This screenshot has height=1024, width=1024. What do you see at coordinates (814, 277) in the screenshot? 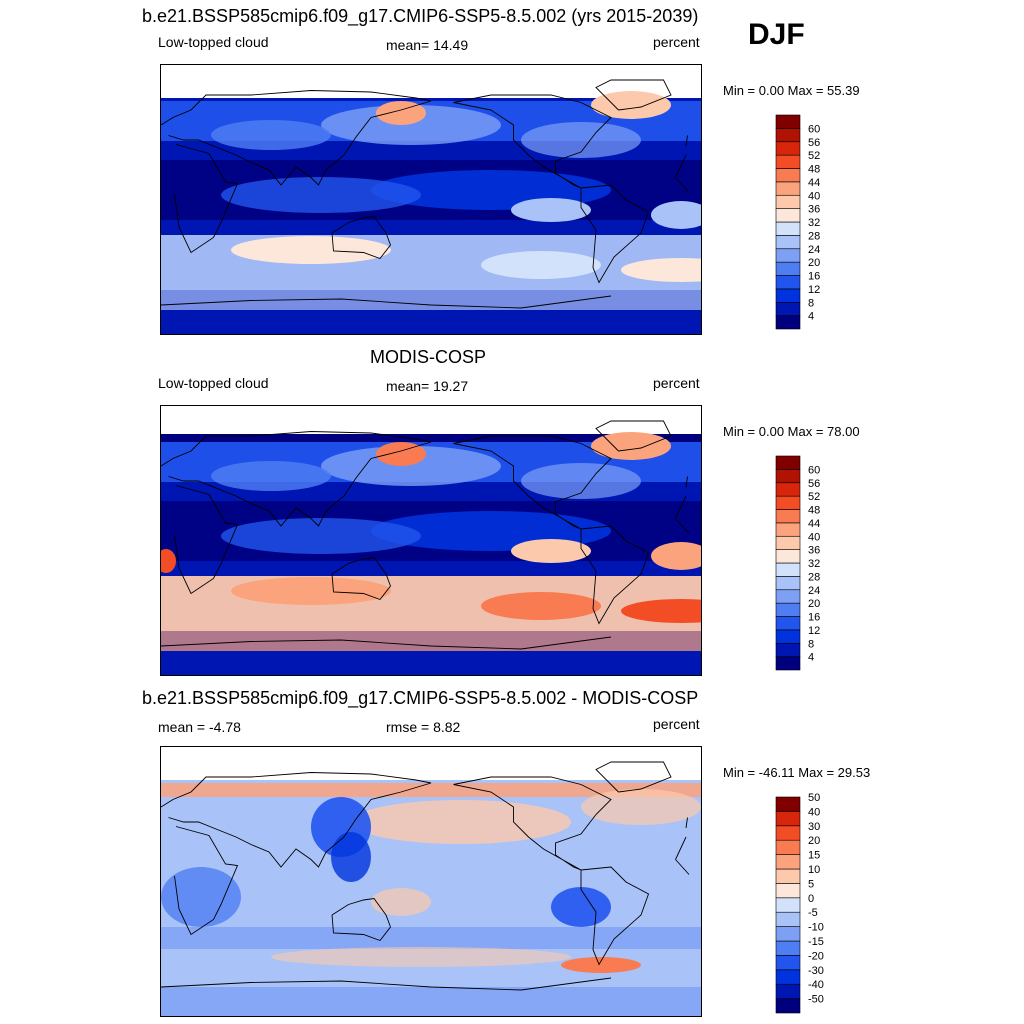
I see `colorbar-tick-label: 16` at bounding box center [814, 277].